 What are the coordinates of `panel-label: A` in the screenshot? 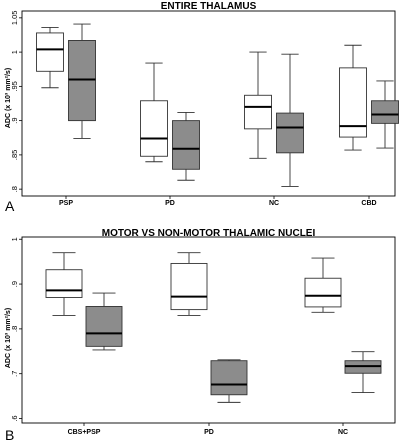 It's located at (10, 206).